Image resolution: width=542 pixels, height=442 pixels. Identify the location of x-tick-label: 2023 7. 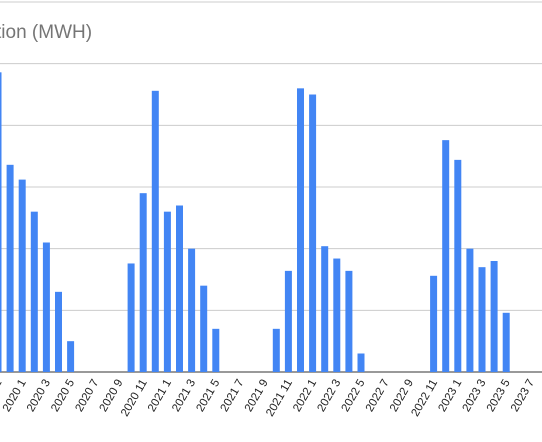
(523, 396).